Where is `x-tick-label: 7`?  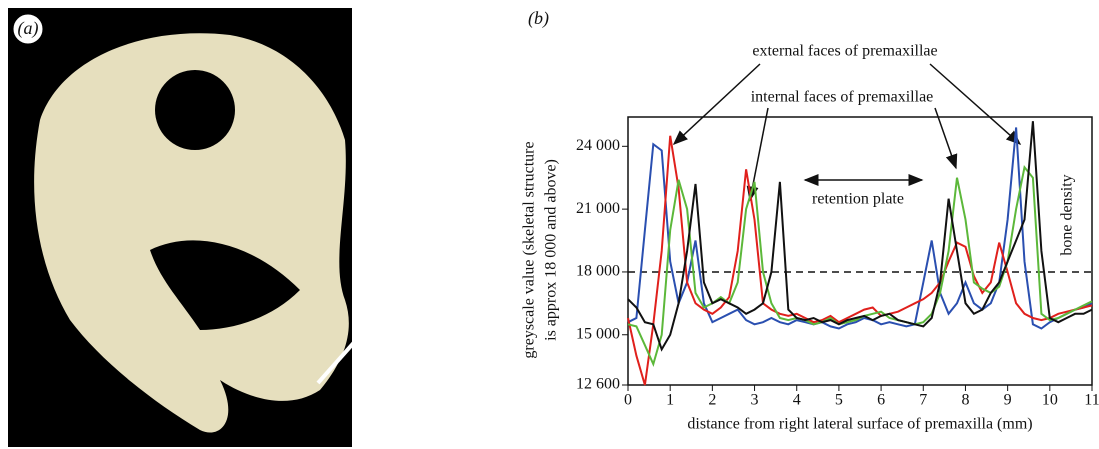 x-tick-label: 7 is located at coordinates (923, 400).